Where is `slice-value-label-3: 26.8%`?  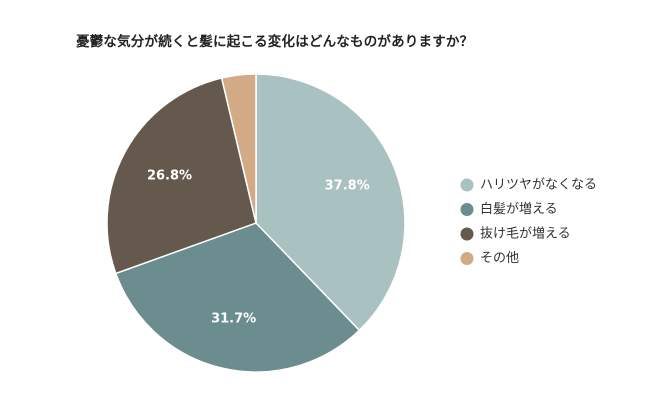
slice-value-label-3: 26.8% is located at coordinates (169, 176).